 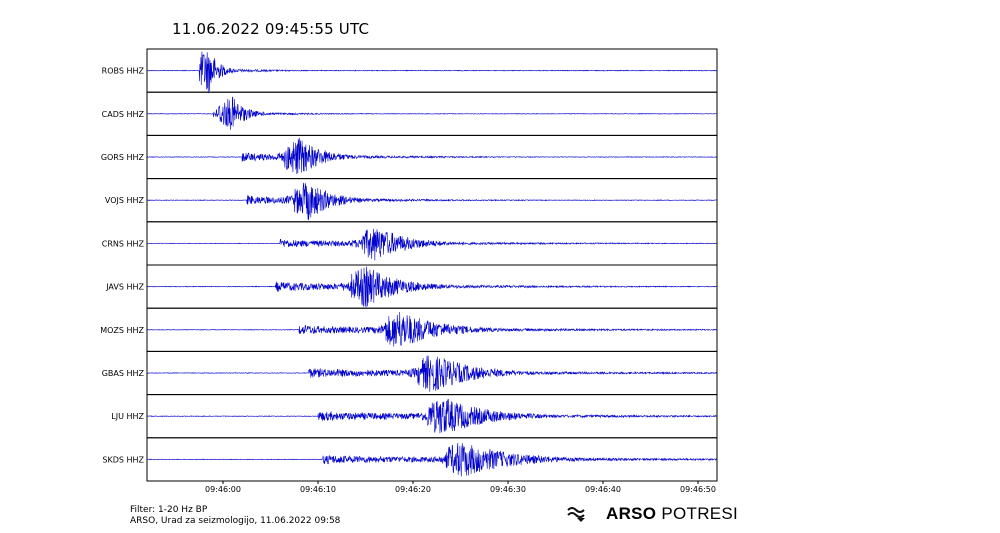 I want to click on station-label: CADS HHZ, so click(x=123, y=114).